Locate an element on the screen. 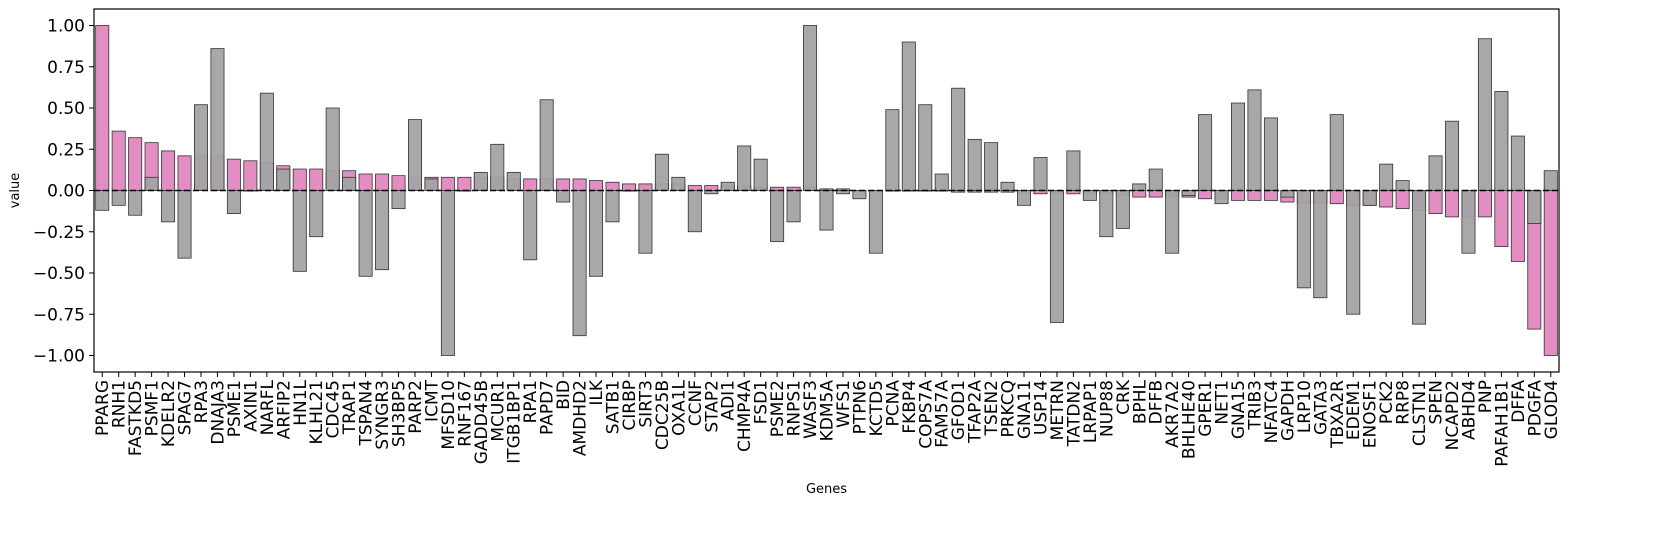 The width and height of the screenshot is (1659, 533). x-tick-label-PNP: PNP is located at coordinates (1486, 396).